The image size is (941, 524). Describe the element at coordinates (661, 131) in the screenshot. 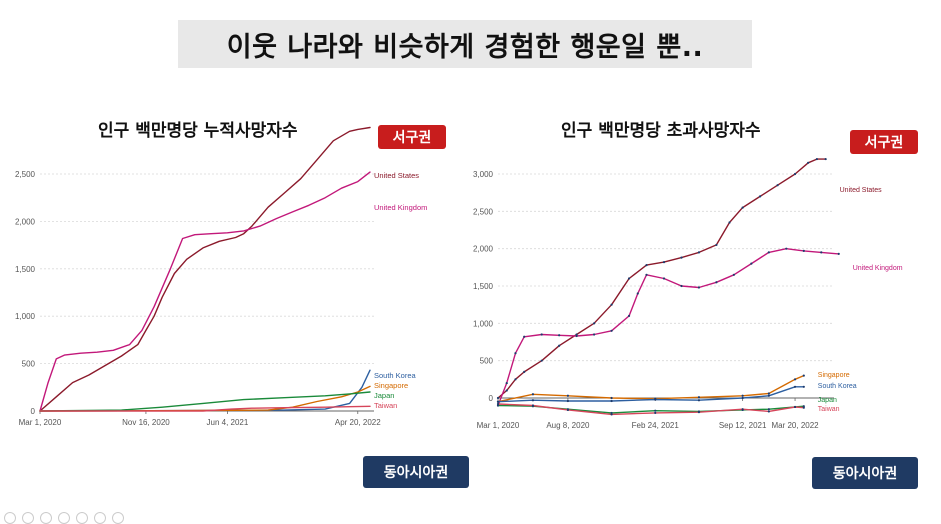

I see `chart-title-excess: 인구 백만명당 초과사망자수` at that location.